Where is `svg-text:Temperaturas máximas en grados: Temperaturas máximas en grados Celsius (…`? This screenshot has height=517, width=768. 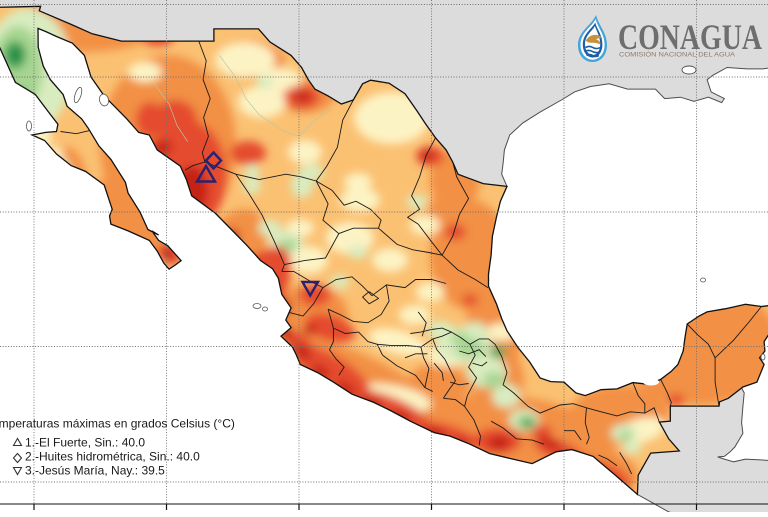 svg-text:Temperaturas máximas en grados: Temperaturas máximas en grados Celsius (… is located at coordinates (117, 424).